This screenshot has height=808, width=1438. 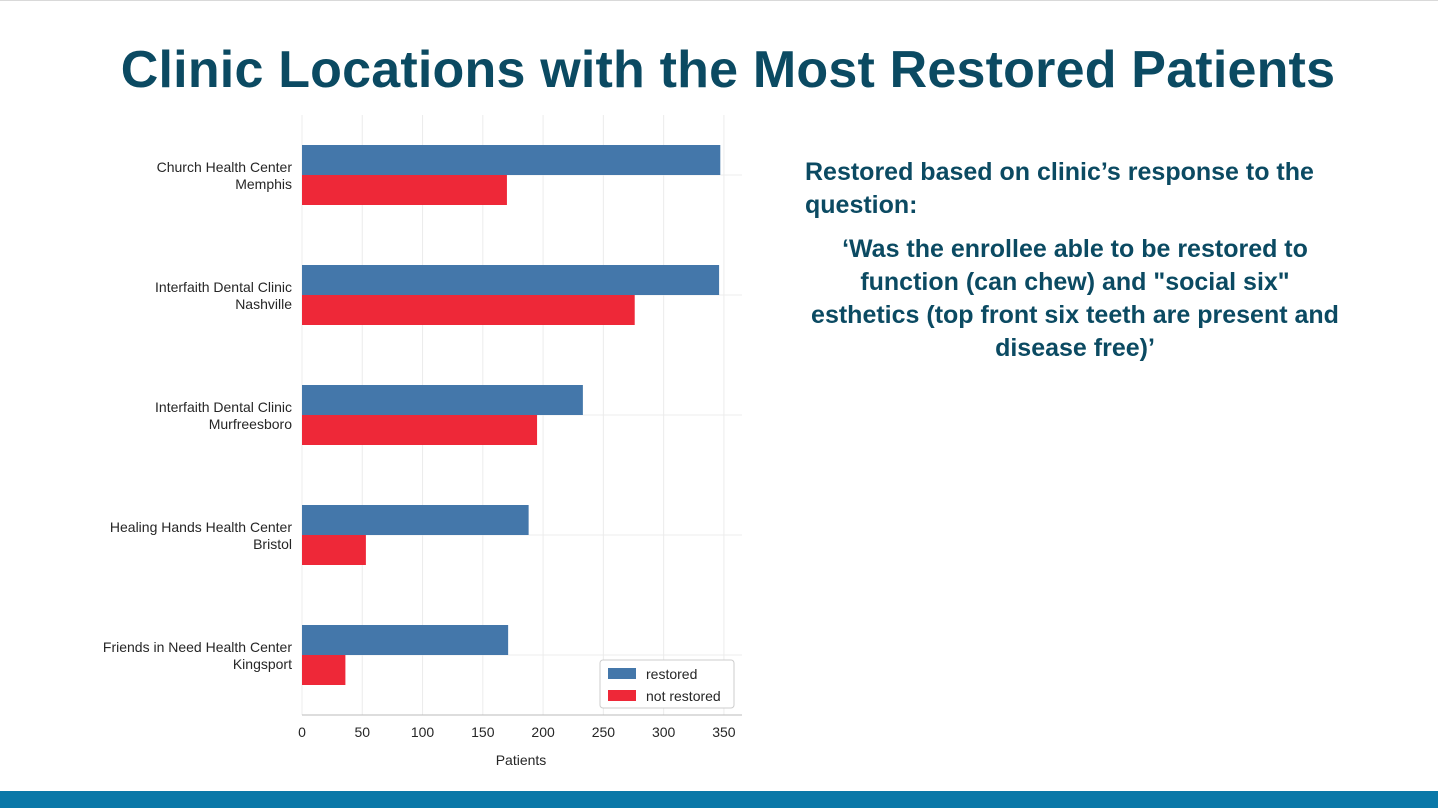 I want to click on category-label: Interfaith Dental Clinic Nashville, so click(x=223, y=295).